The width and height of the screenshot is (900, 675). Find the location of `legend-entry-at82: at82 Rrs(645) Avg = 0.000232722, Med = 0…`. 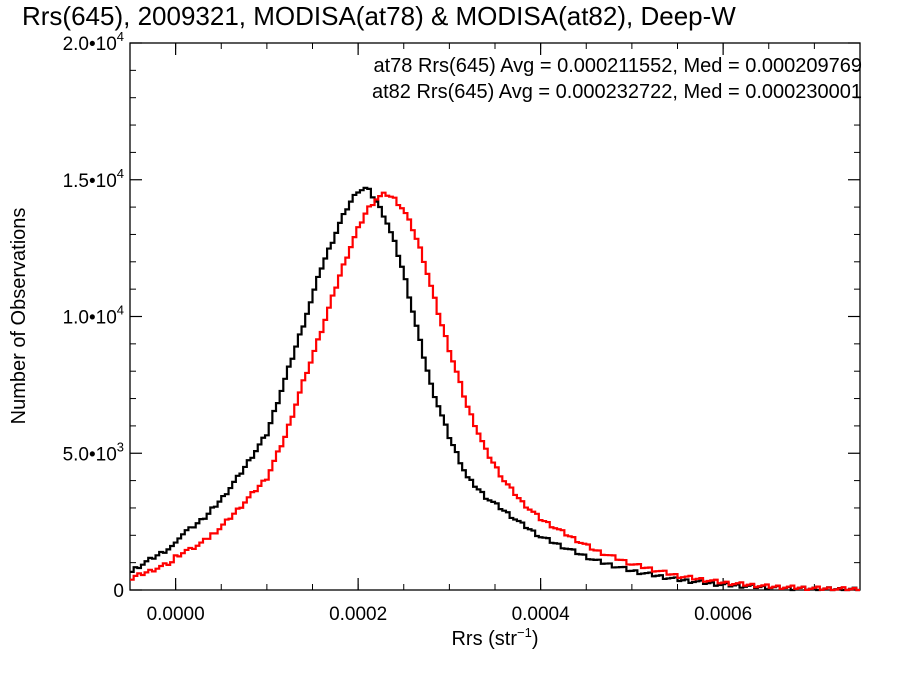

legend-entry-at82: at82 Rrs(645) Avg = 0.000232722, Med = 0… is located at coordinates (617, 92).